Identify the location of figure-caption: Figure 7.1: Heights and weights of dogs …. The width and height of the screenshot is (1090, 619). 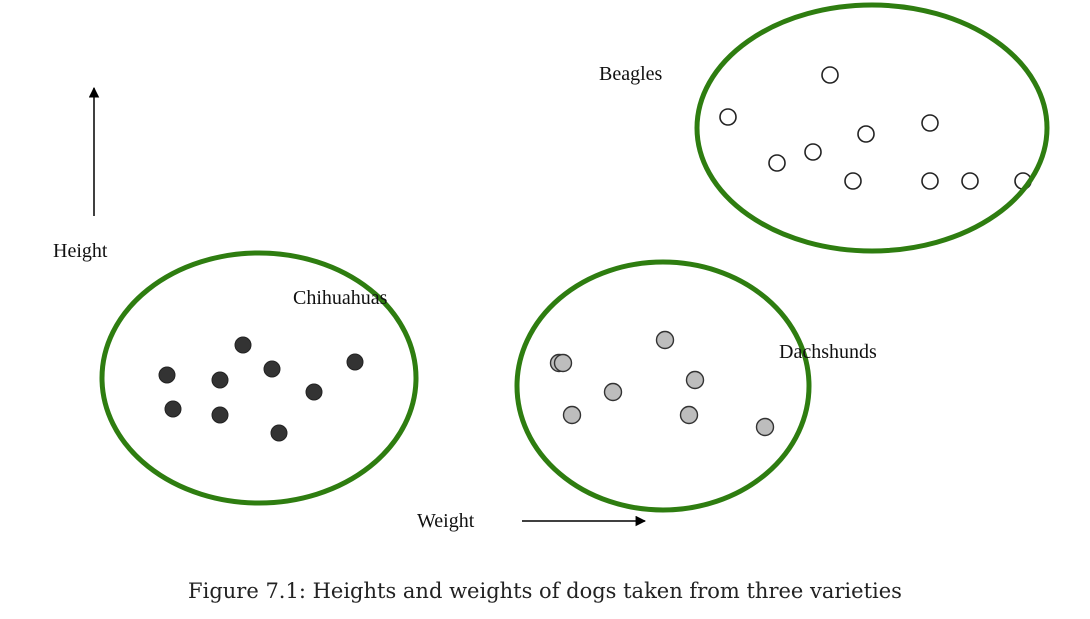
(545, 591).